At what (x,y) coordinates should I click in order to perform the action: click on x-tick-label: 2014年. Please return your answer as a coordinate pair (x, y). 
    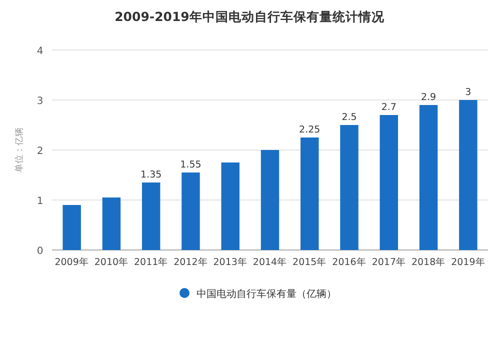
    Looking at the image, I should click on (270, 262).